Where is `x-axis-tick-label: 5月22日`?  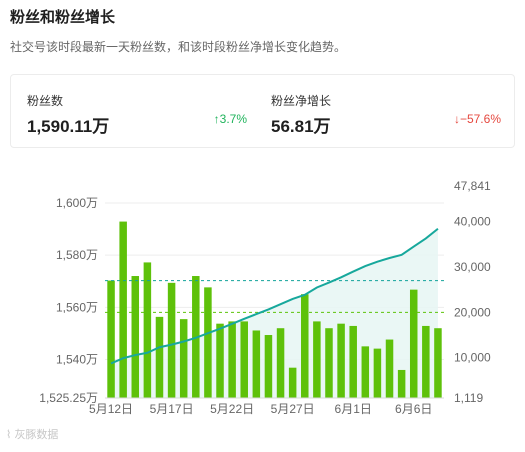 x-axis-tick-label: 5月22日 is located at coordinates (232, 409).